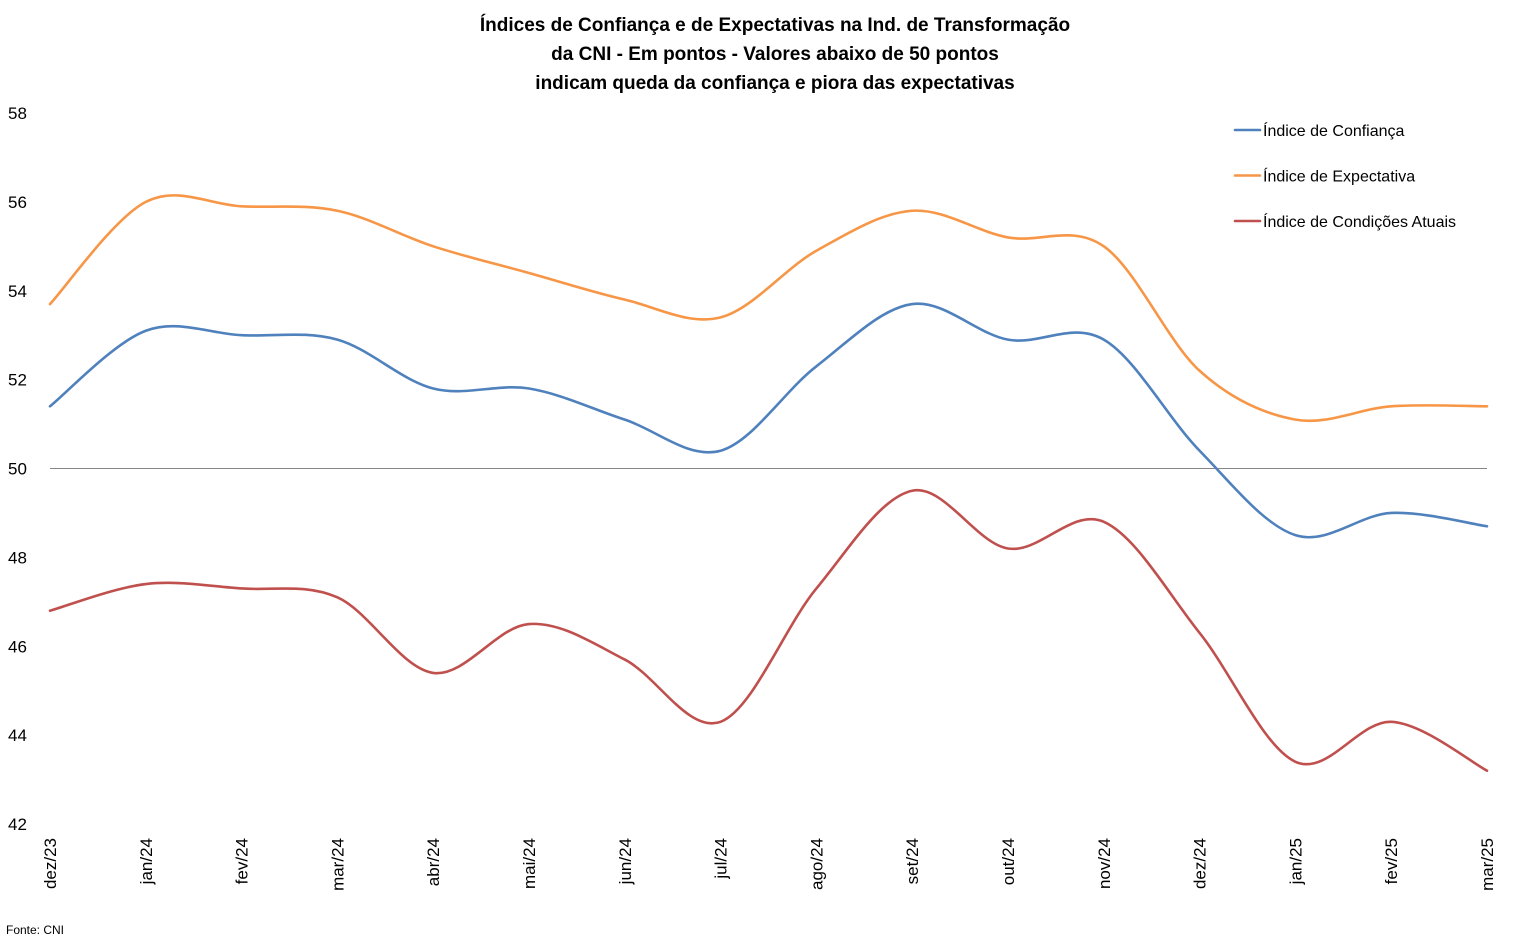  What do you see at coordinates (17, 291) in the screenshot?
I see `y-tick-label: 54` at bounding box center [17, 291].